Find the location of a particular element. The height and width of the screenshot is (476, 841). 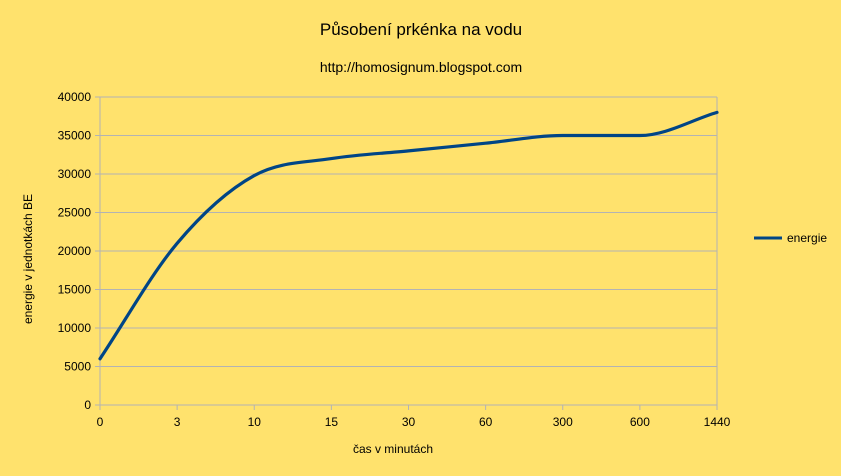

x-tick-label: 15 is located at coordinates (332, 422).